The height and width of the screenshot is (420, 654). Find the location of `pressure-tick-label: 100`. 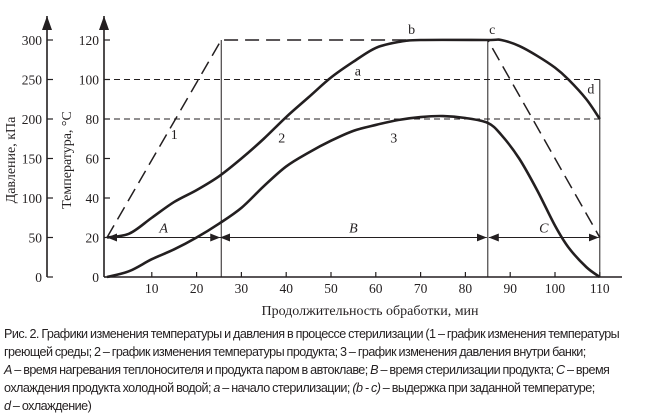

pressure-tick-label: 100 is located at coordinates (32, 198).